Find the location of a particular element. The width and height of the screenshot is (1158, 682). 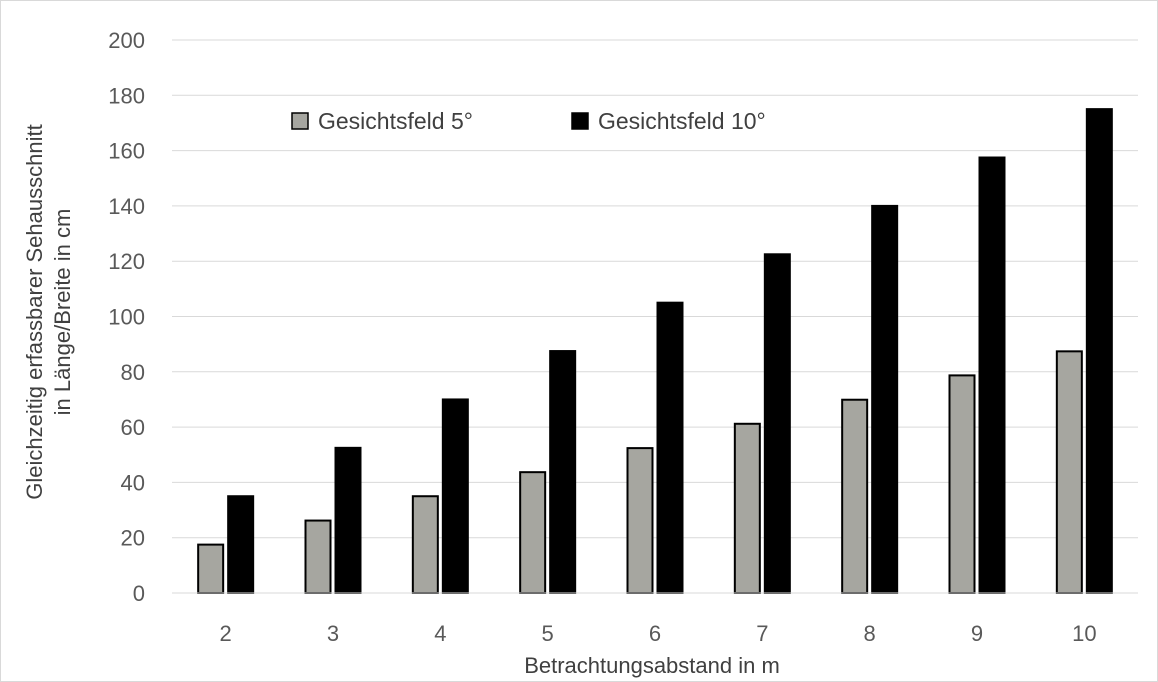

y-tick-label: 0 is located at coordinates (139, 593).